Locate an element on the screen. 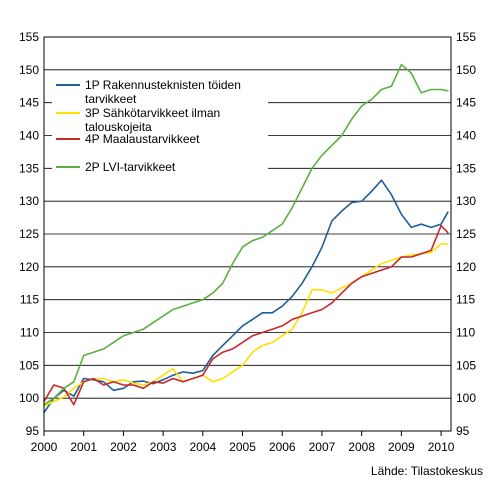 The height and width of the screenshot is (490, 495). y-tick-label-left: 125 is located at coordinates (29, 234).